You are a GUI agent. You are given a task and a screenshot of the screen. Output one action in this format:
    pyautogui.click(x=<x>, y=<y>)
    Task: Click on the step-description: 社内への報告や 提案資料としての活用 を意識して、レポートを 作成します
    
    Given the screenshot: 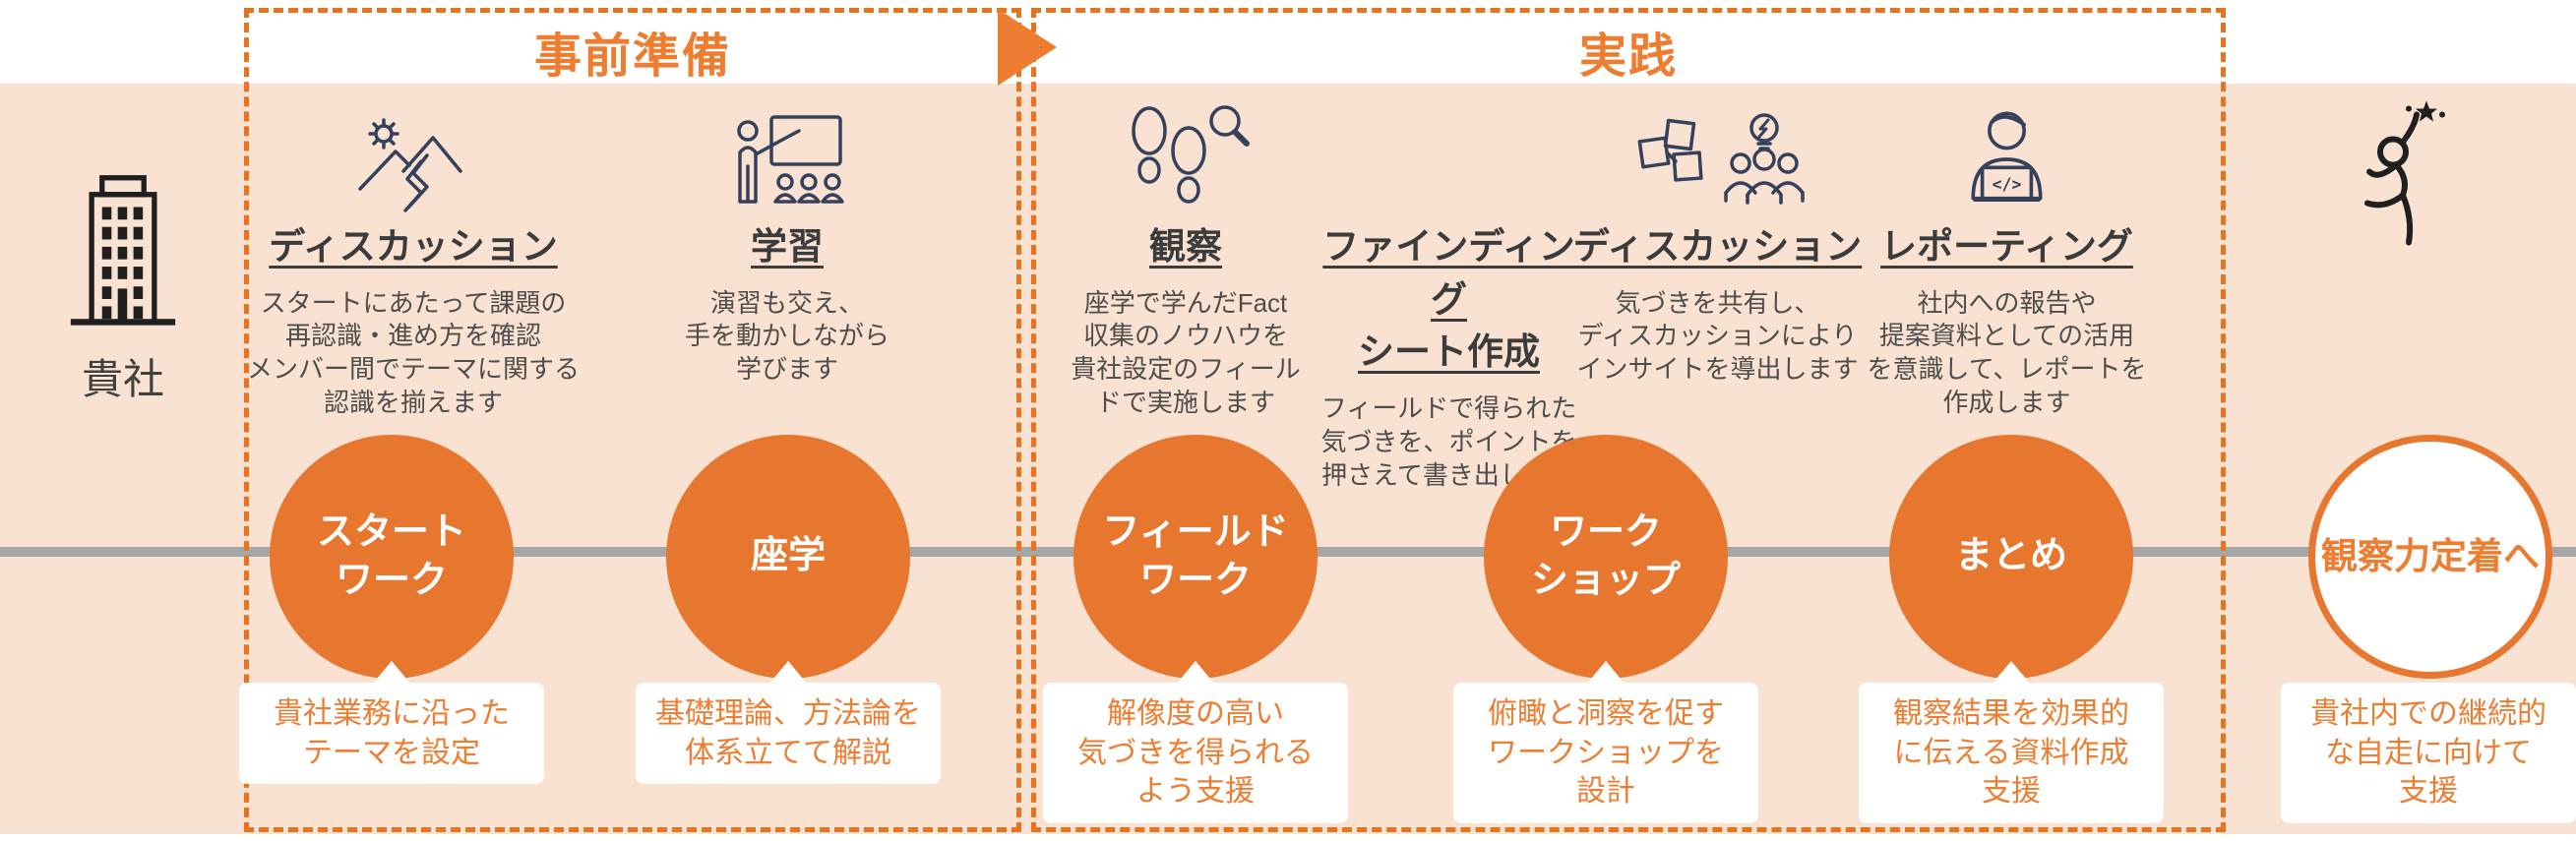 What is the action you would take?
    pyautogui.click(x=2007, y=352)
    